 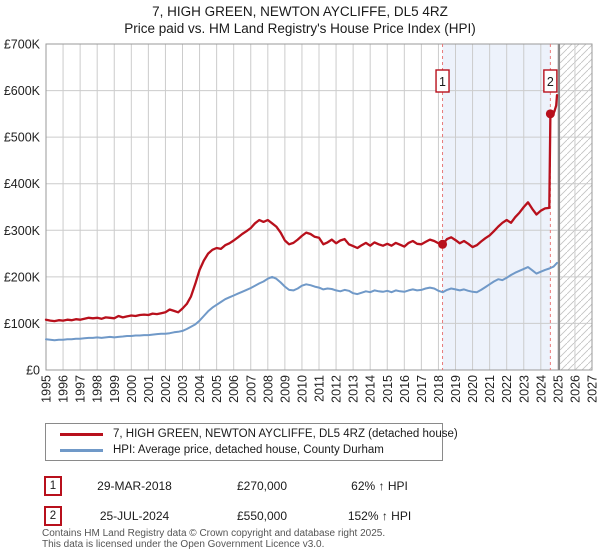 What do you see at coordinates (81, 389) in the screenshot?
I see `svg-text: 1997` at bounding box center [81, 389].